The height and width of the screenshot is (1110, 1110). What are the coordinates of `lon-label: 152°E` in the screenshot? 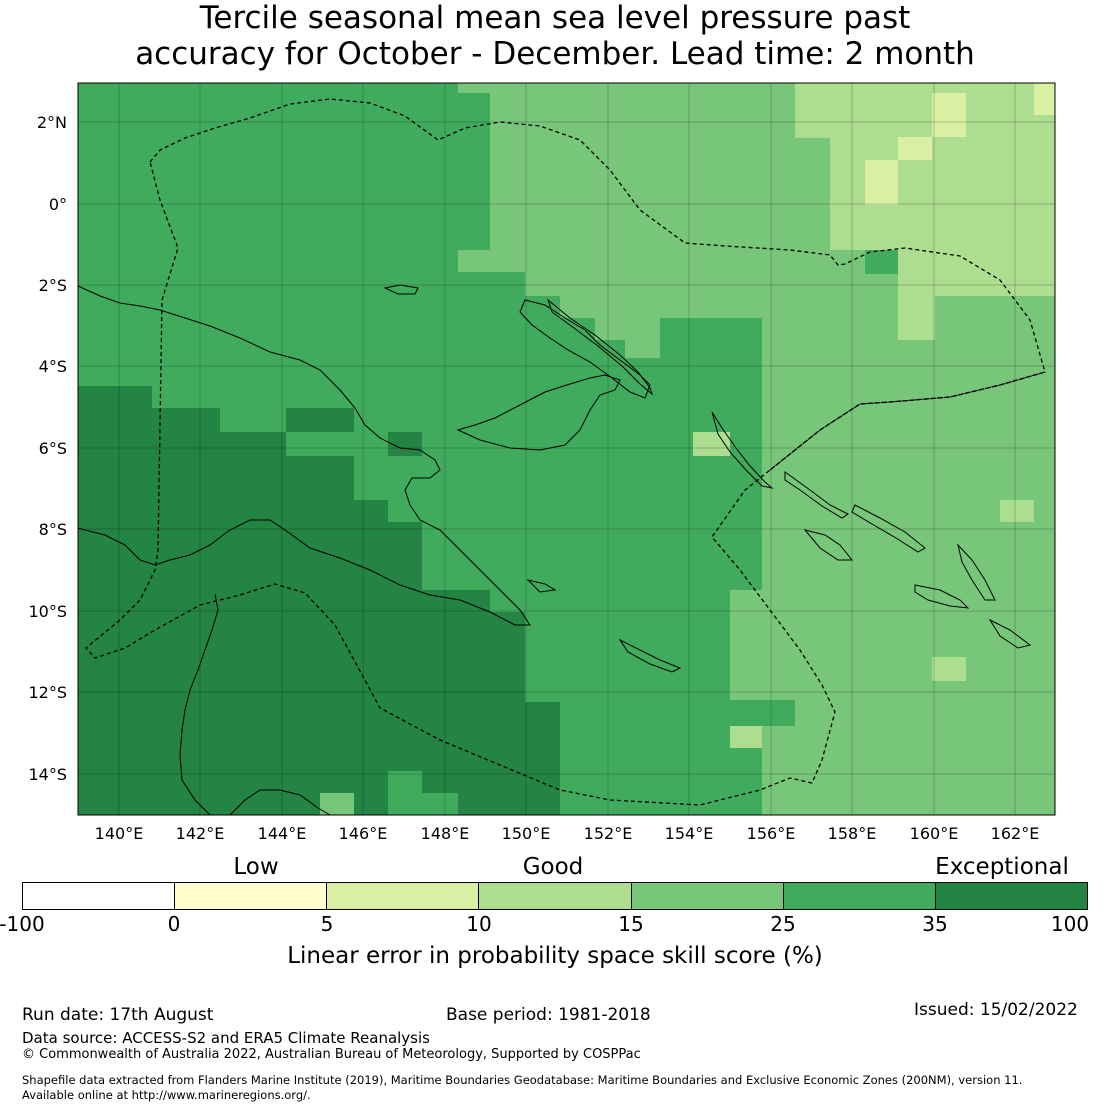 It's located at (608, 833).